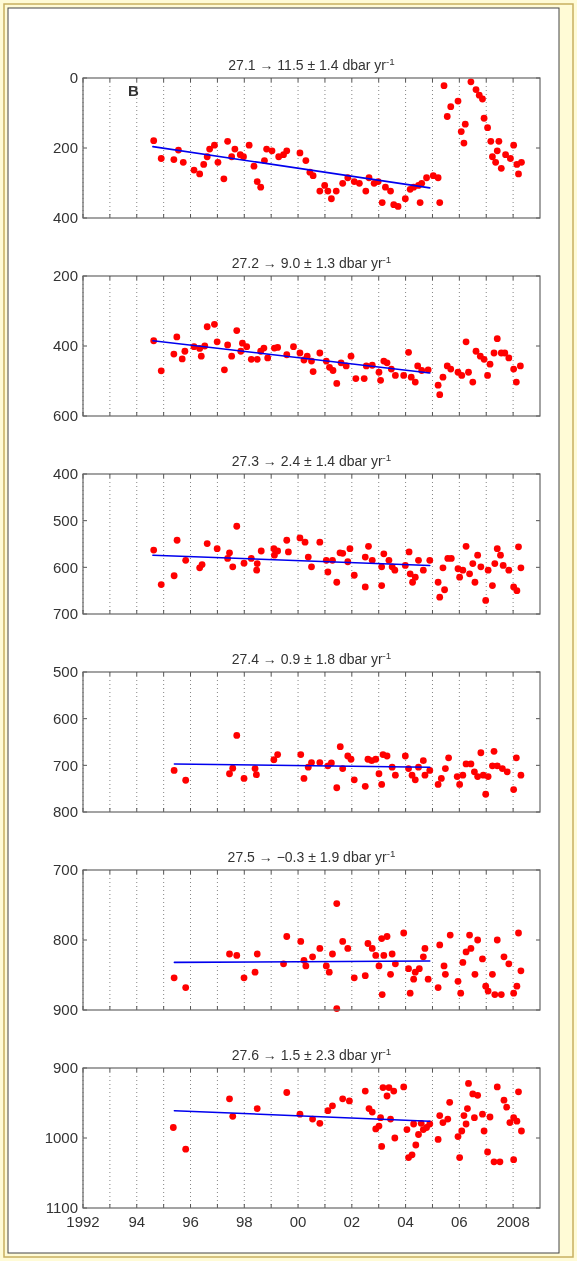  I want to click on x-tick-label: 94, so click(137, 1221).